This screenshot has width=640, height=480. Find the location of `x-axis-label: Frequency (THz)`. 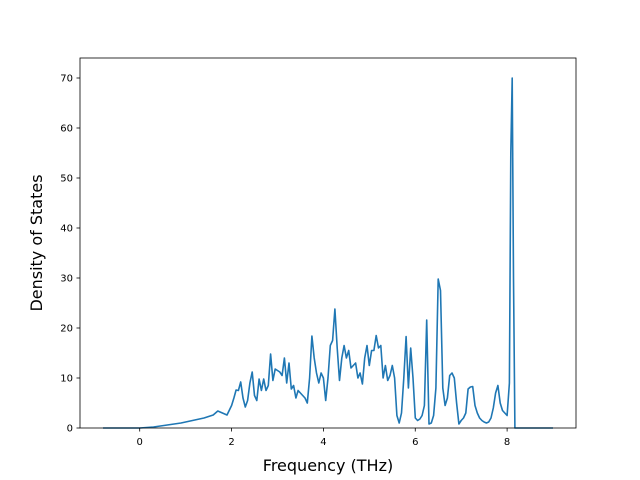

x-axis-label: Frequency (THz) is located at coordinates (328, 465).